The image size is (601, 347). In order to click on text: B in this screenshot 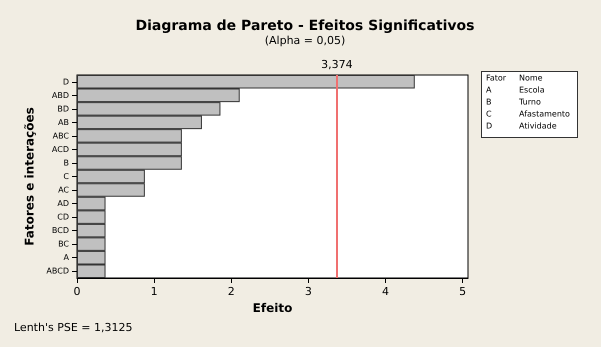, I will do `click(489, 102)`.